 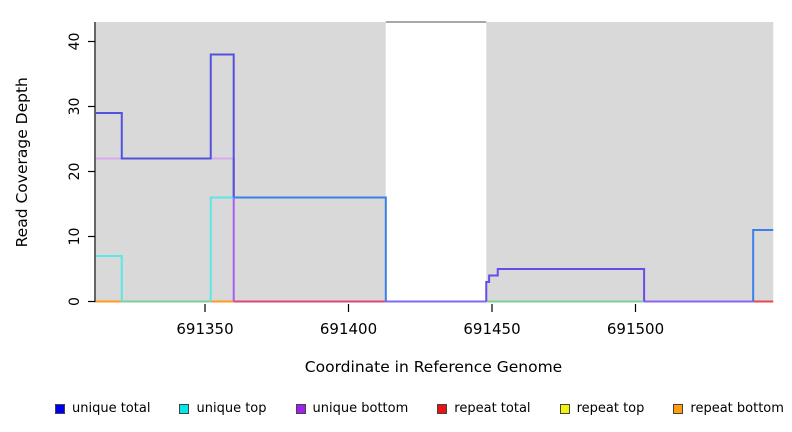 I want to click on legend-swatch-icon-unique-bottom, so click(x=300, y=408).